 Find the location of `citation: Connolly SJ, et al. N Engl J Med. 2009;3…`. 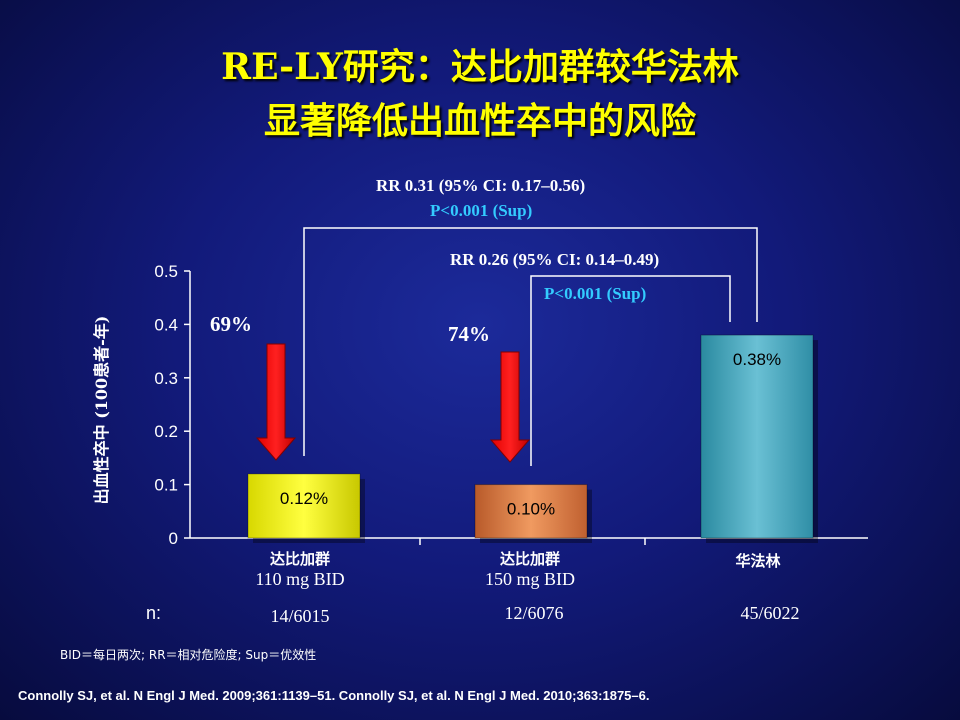

citation: Connolly SJ, et al. N Engl J Med. 2009;3… is located at coordinates (334, 695).